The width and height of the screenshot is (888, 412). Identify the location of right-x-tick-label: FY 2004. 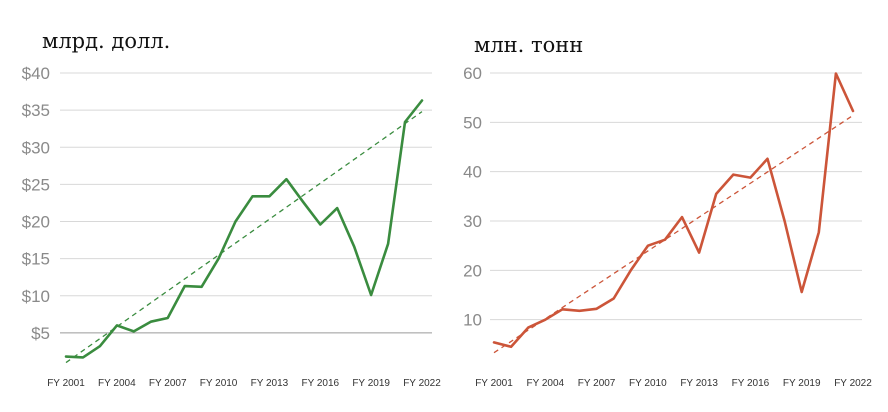
(545, 383).